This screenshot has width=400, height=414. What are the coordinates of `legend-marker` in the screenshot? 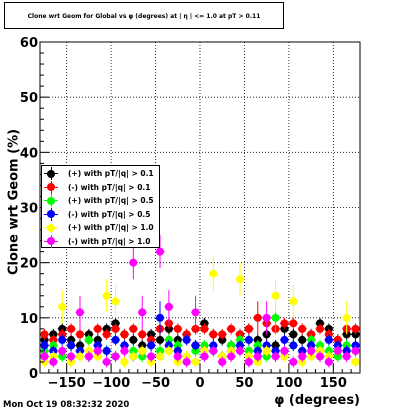 It's located at (51, 227).